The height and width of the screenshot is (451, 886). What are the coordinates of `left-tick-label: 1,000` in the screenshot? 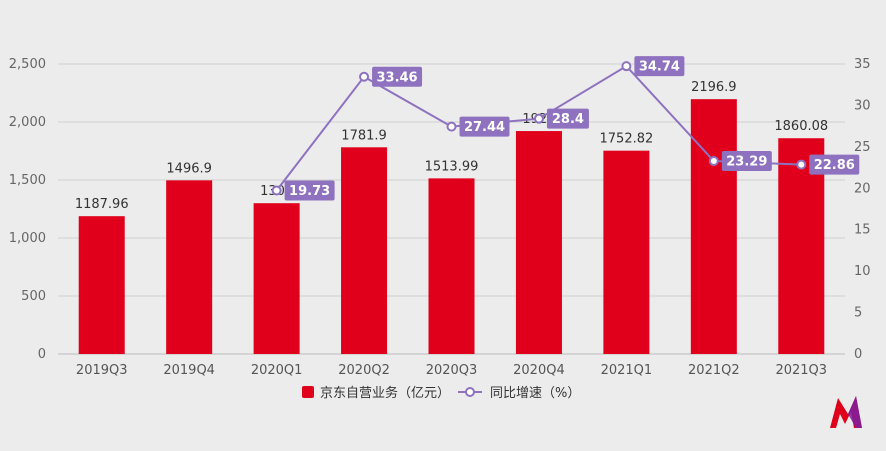 It's located at (27, 238).